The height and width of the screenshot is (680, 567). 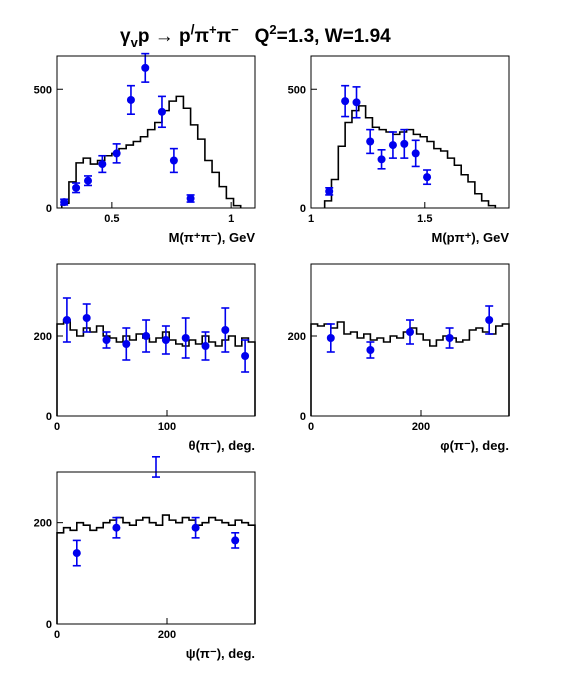 I want to click on x-axis-label-theta: θ(π⁻), deg., so click(x=222, y=445).